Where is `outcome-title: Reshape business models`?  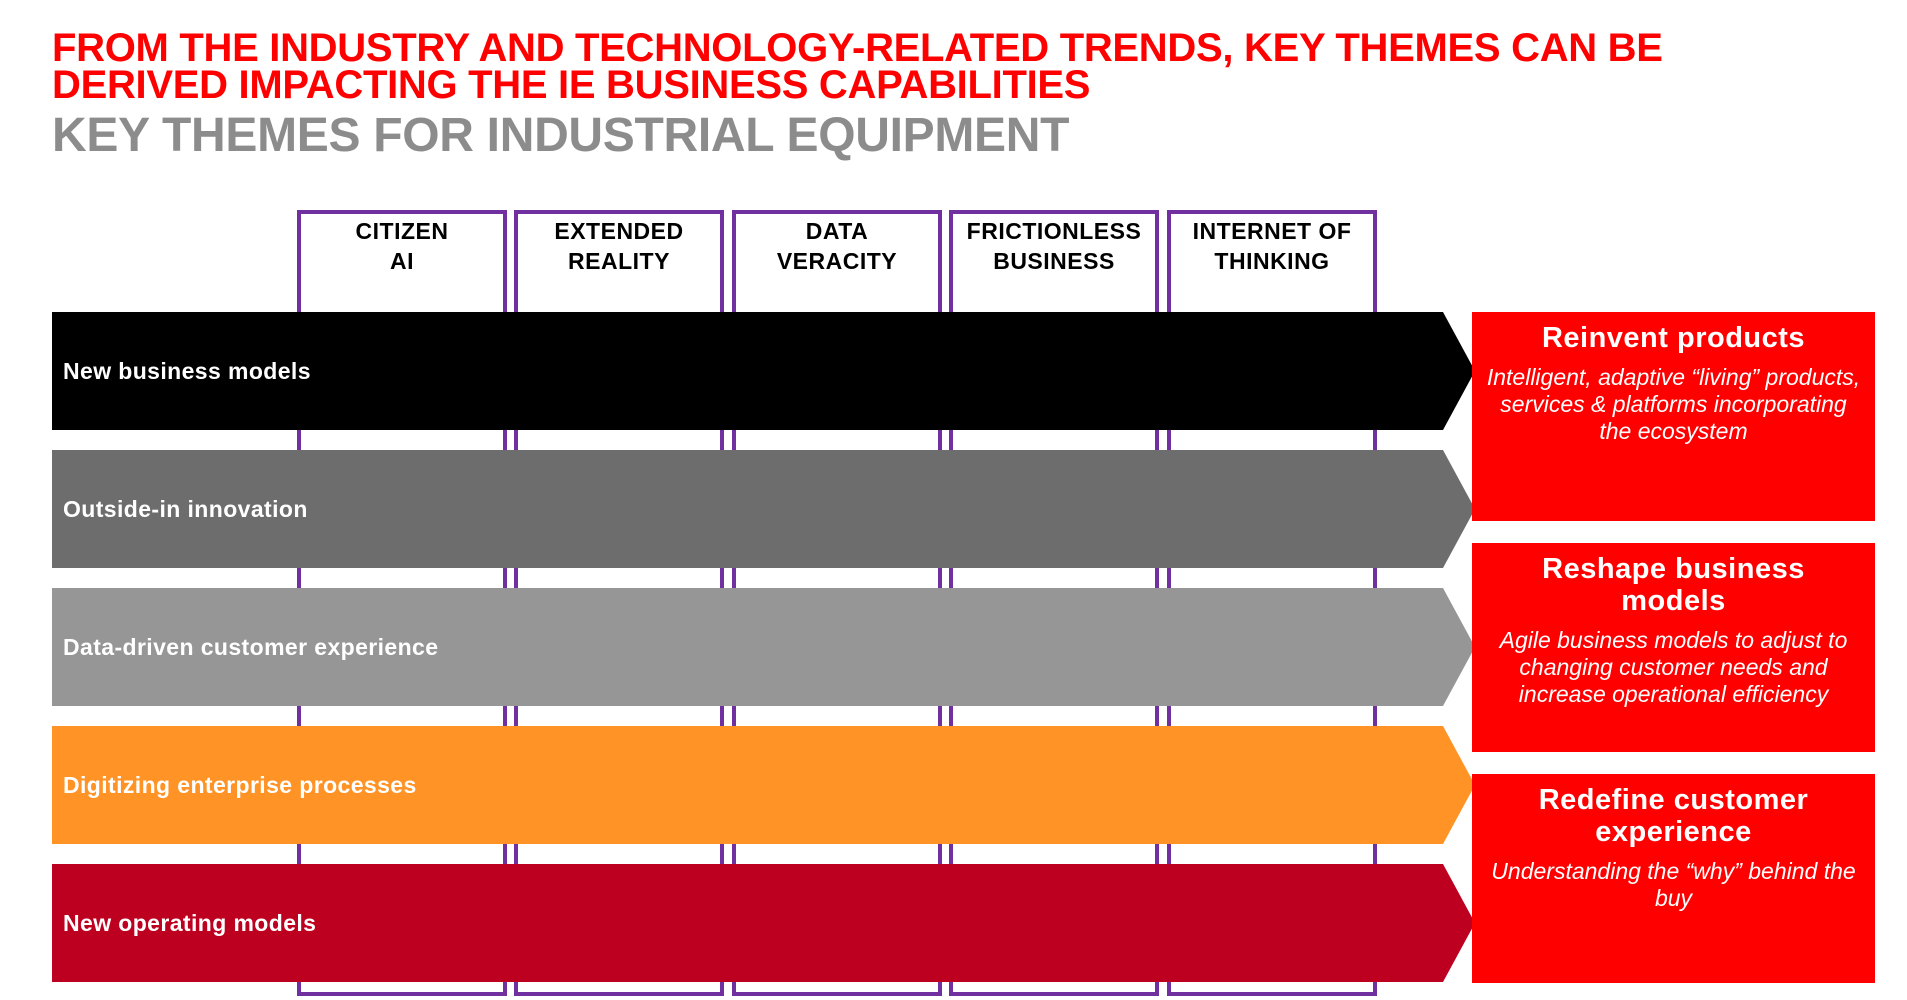 outcome-title: Reshape business models is located at coordinates (1673, 585).